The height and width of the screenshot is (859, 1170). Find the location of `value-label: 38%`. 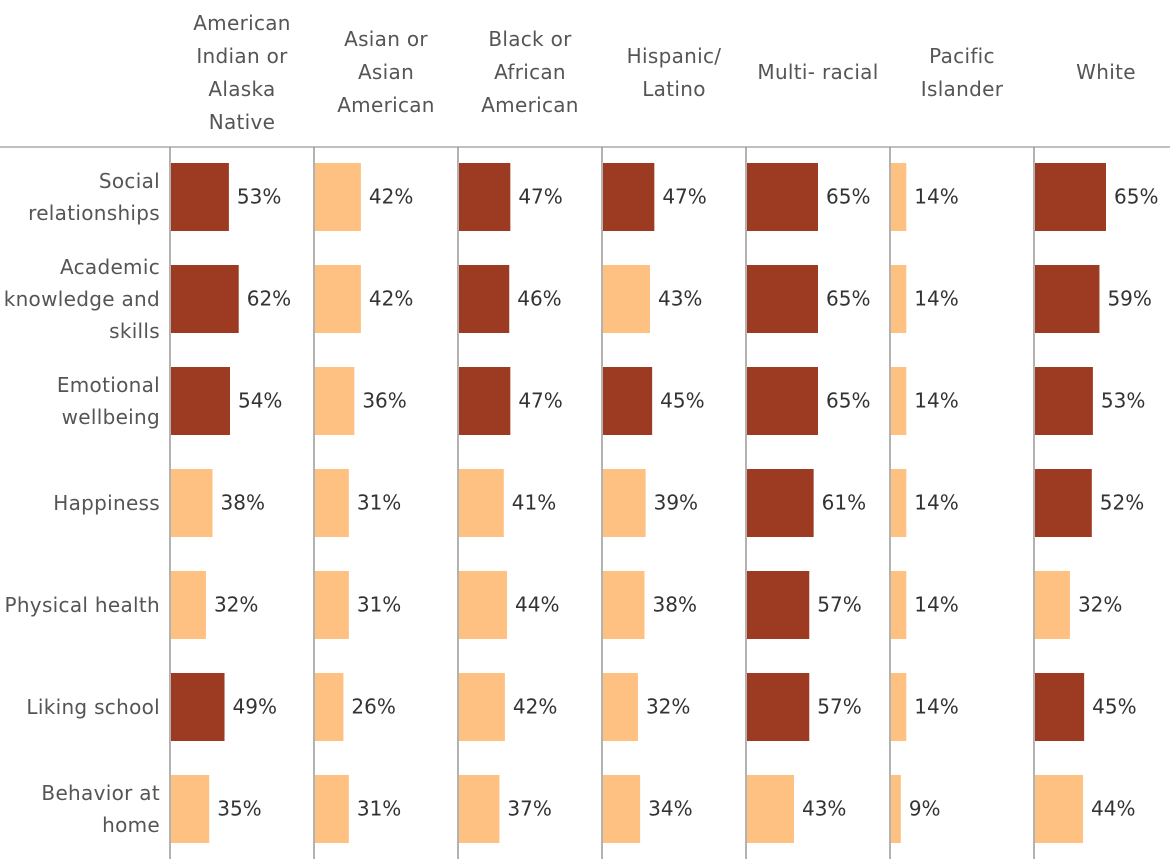

value-label: 38% is located at coordinates (243, 503).